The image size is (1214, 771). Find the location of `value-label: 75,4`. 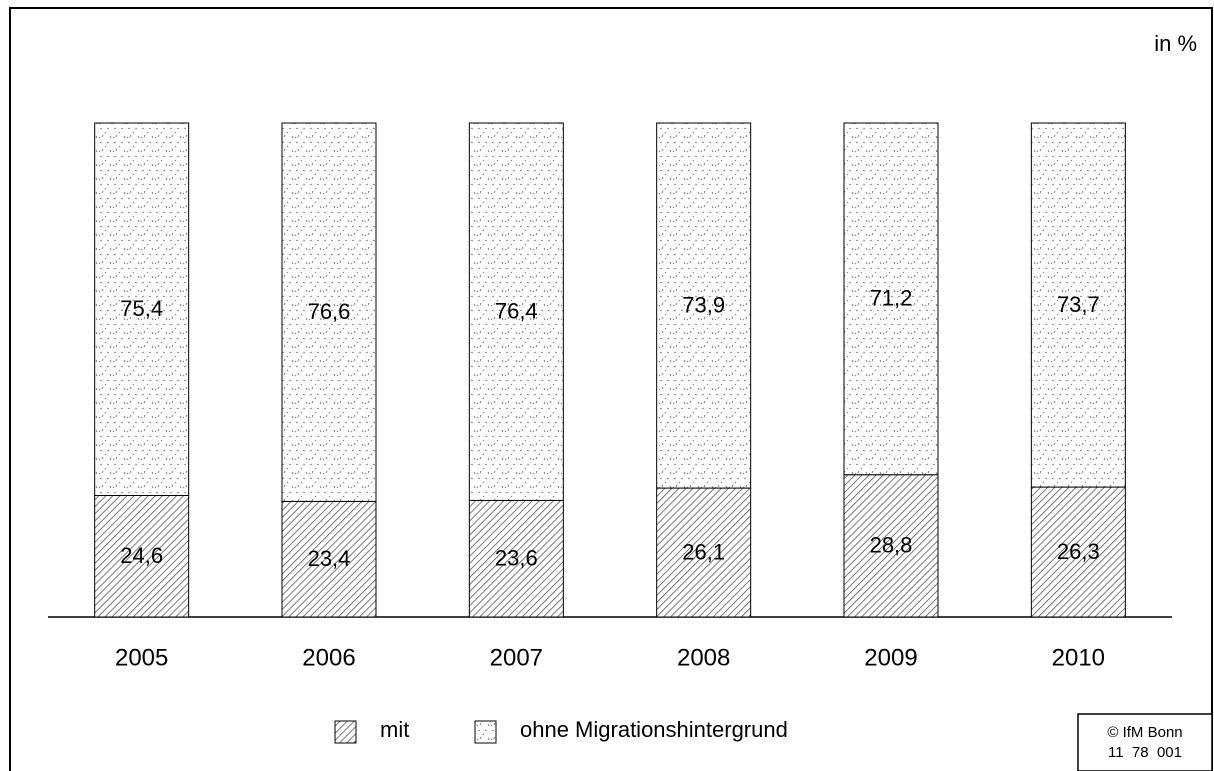

value-label: 75,4 is located at coordinates (141, 308).